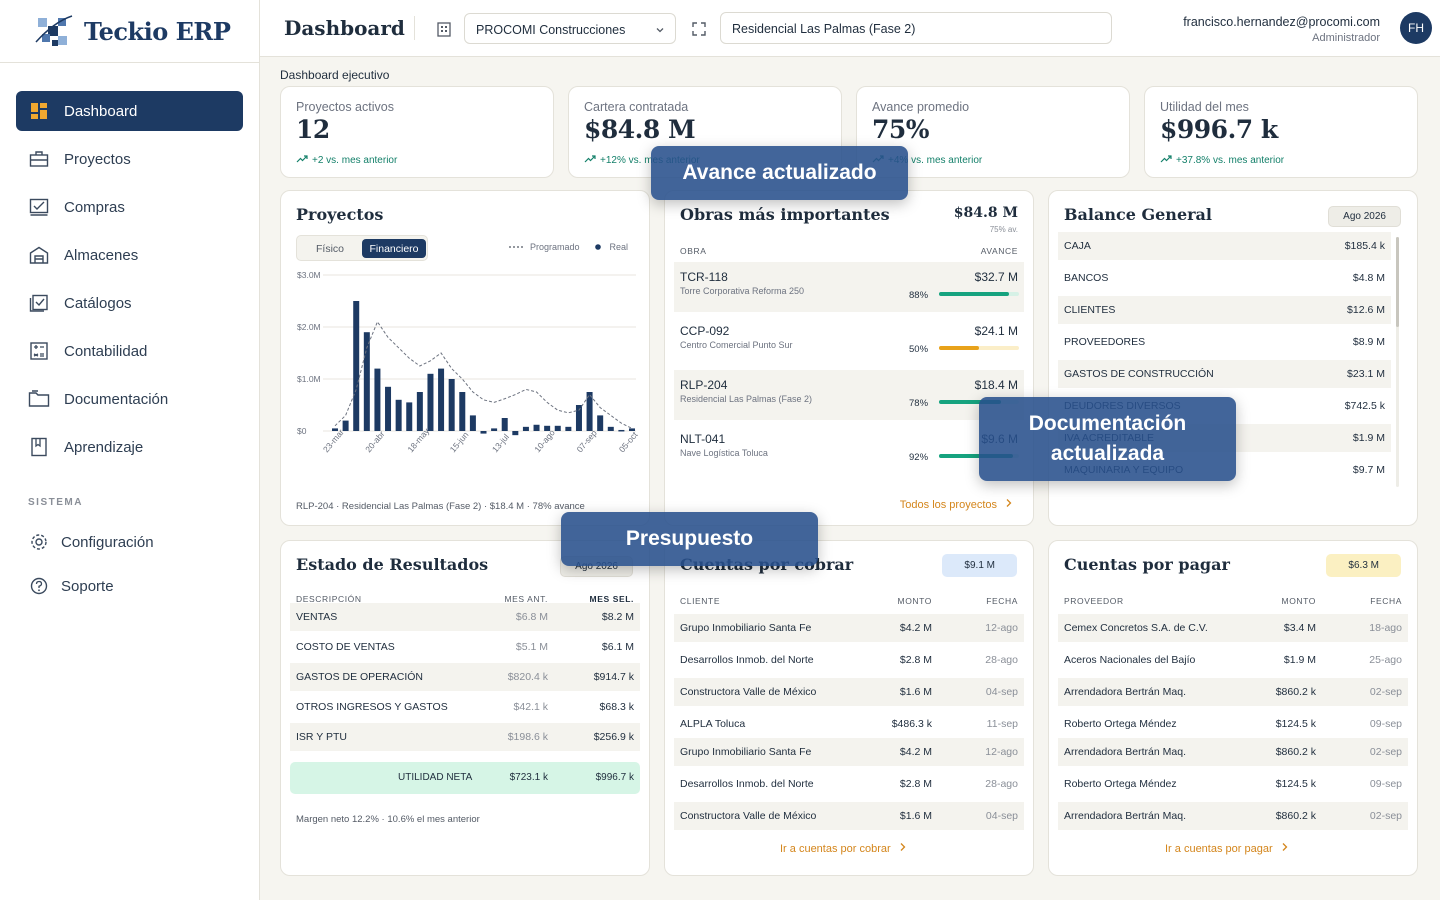 This screenshot has width=1440, height=900. I want to click on sidebar-item-proyectos: Proyectos, so click(129, 159).